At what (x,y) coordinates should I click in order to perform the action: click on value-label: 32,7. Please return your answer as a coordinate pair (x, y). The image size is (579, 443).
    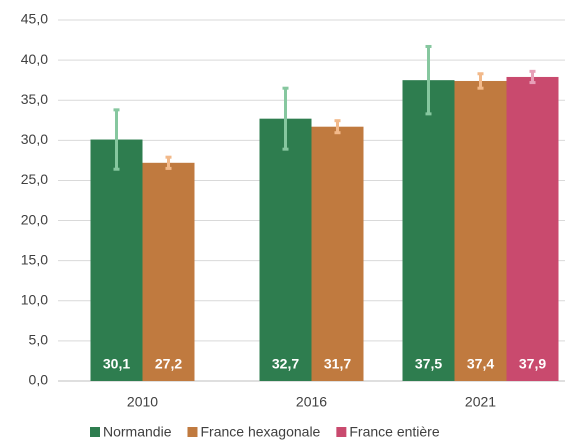
    Looking at the image, I should click on (285, 364).